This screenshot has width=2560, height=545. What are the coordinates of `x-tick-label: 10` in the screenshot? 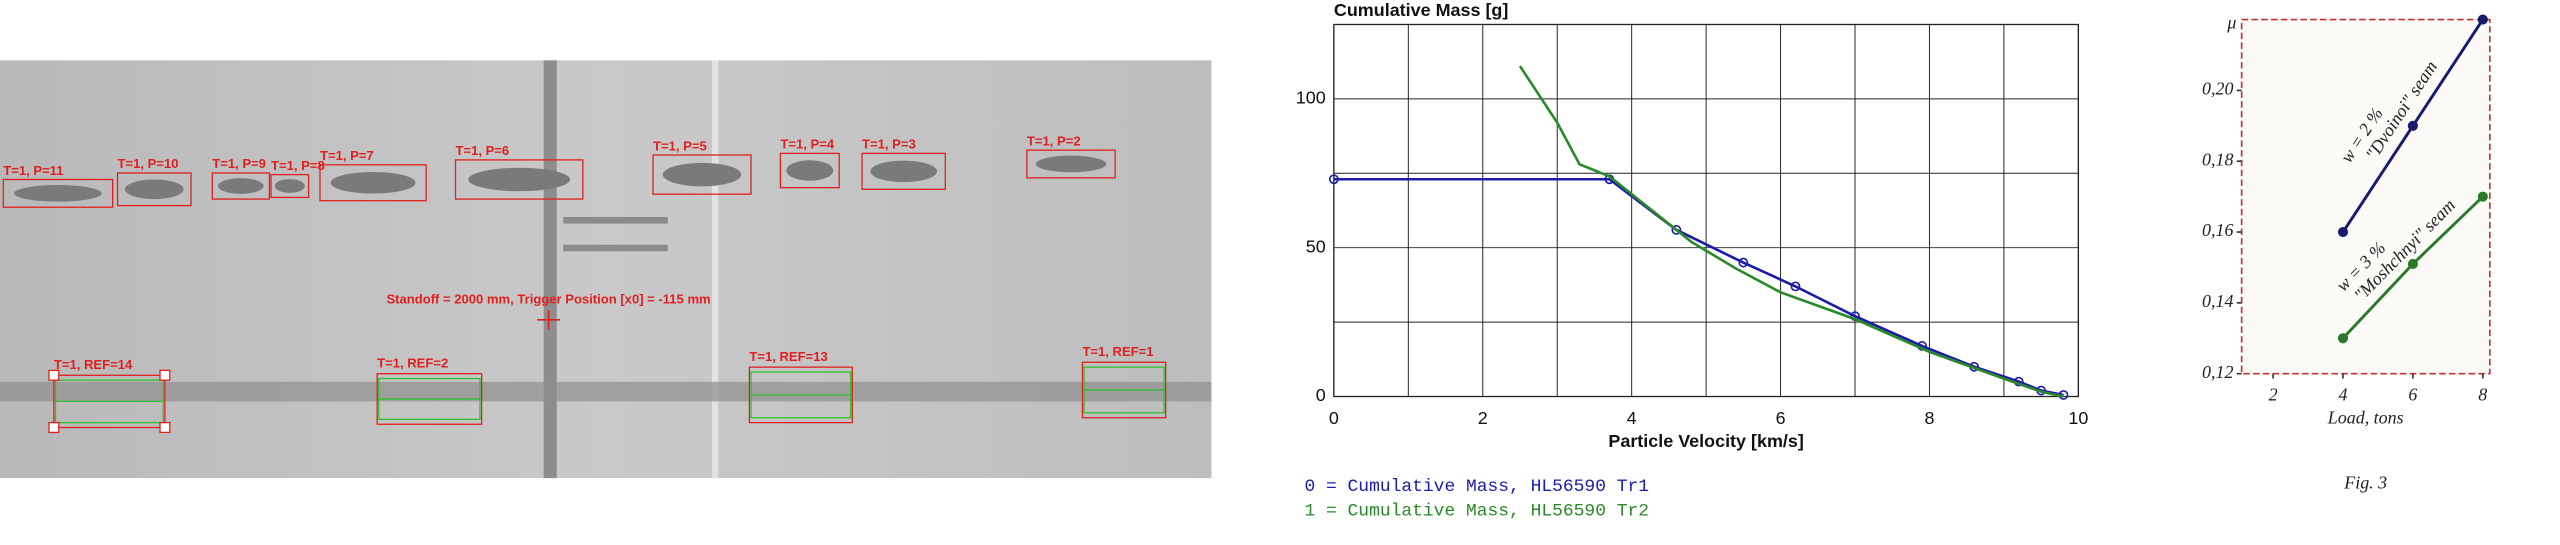 It's located at (2078, 418).